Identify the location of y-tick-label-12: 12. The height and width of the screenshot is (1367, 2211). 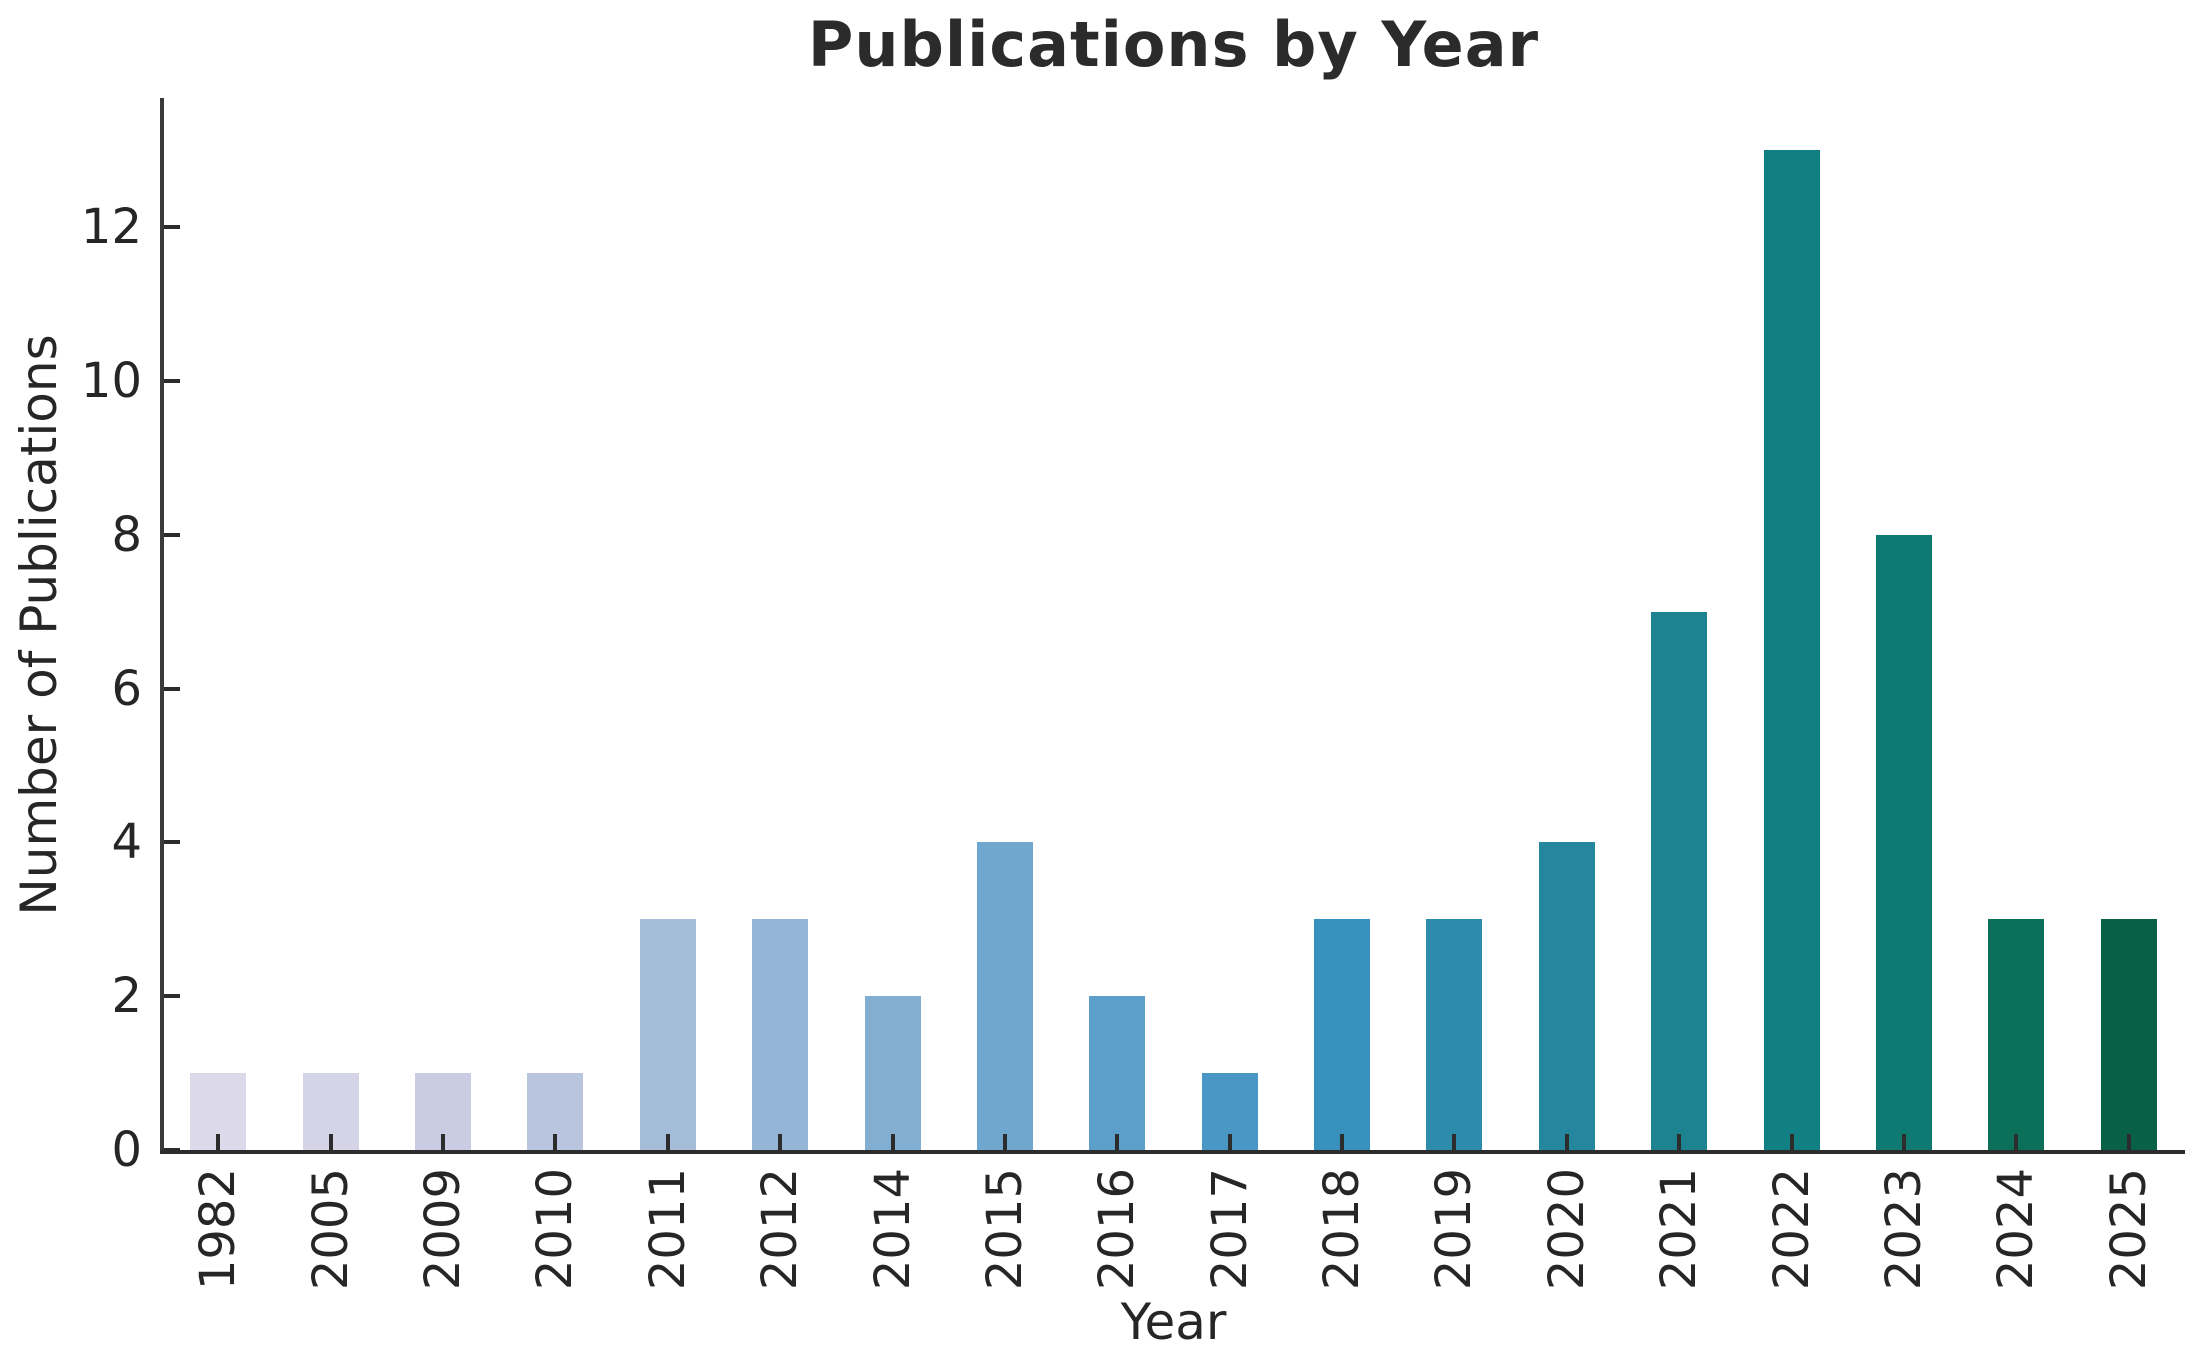
(111, 227).